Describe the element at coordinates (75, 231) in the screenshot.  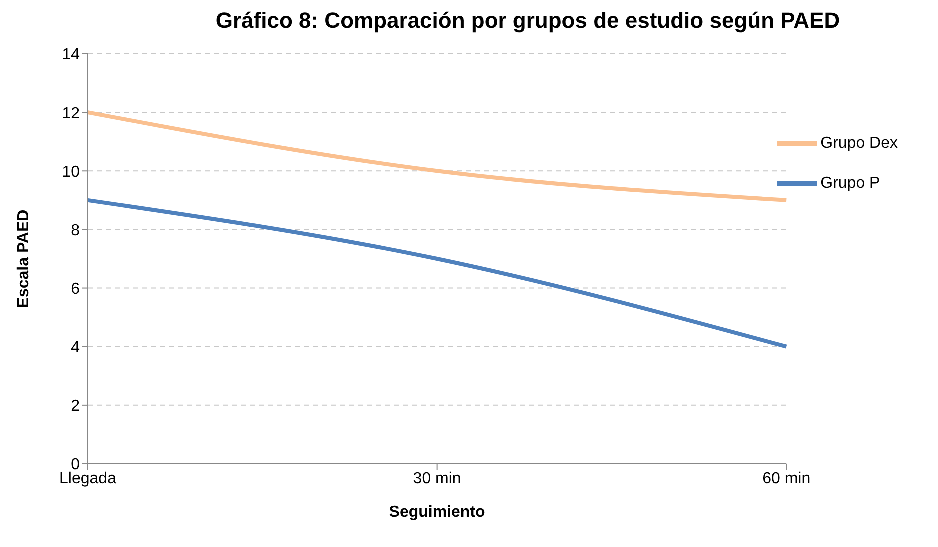
I see `y-tick-label: 8` at that location.